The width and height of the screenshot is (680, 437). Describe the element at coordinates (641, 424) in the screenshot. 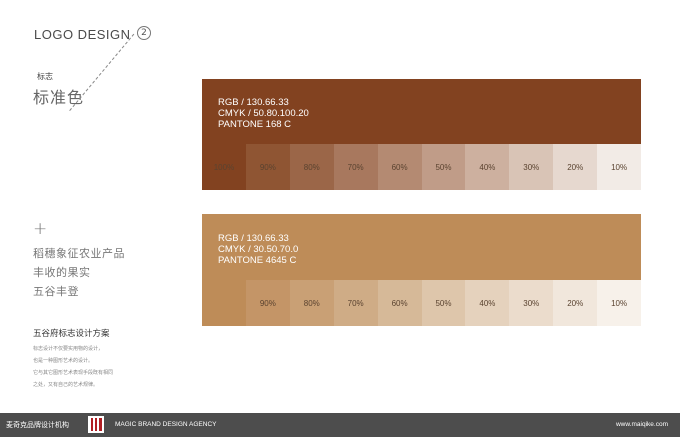

I see `footer-website-link: www.maiqike.com` at that location.